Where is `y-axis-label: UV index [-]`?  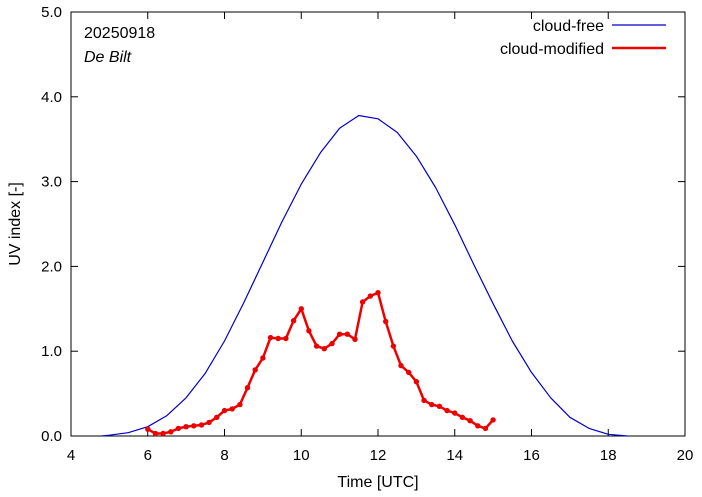
y-axis-label: UV index [-] is located at coordinates (15, 224).